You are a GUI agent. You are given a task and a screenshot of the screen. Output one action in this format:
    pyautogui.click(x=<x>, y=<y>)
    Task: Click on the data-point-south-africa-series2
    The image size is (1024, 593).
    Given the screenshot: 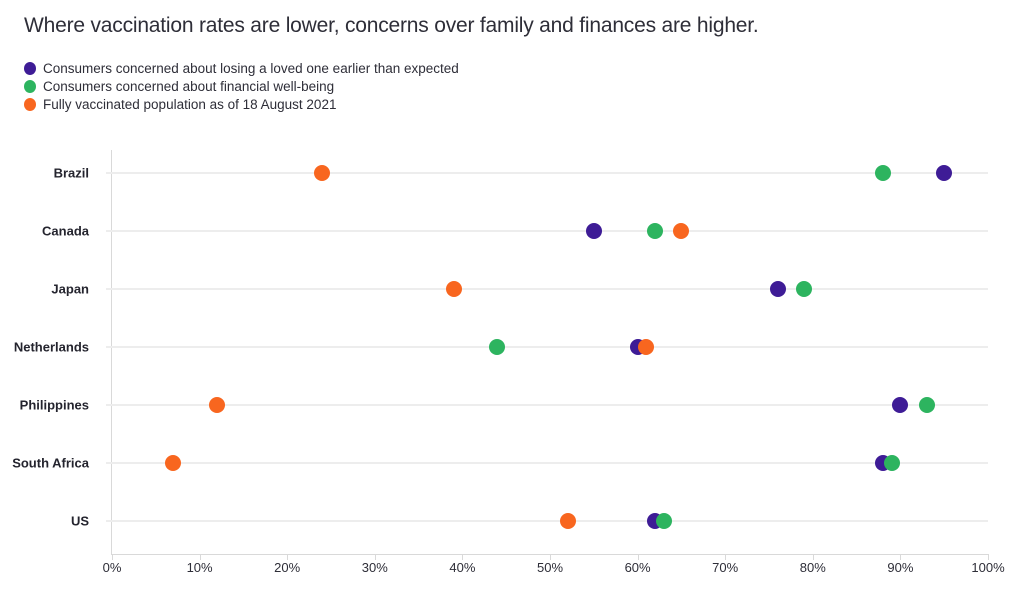 What is the action you would take?
    pyautogui.click(x=173, y=463)
    